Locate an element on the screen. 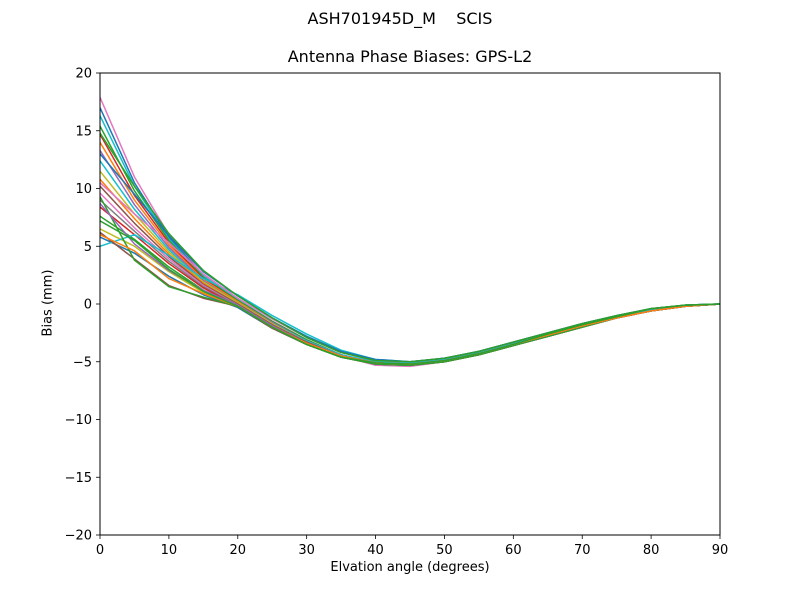 This screenshot has height=600, width=800. x-tick-label: 10 is located at coordinates (169, 550).